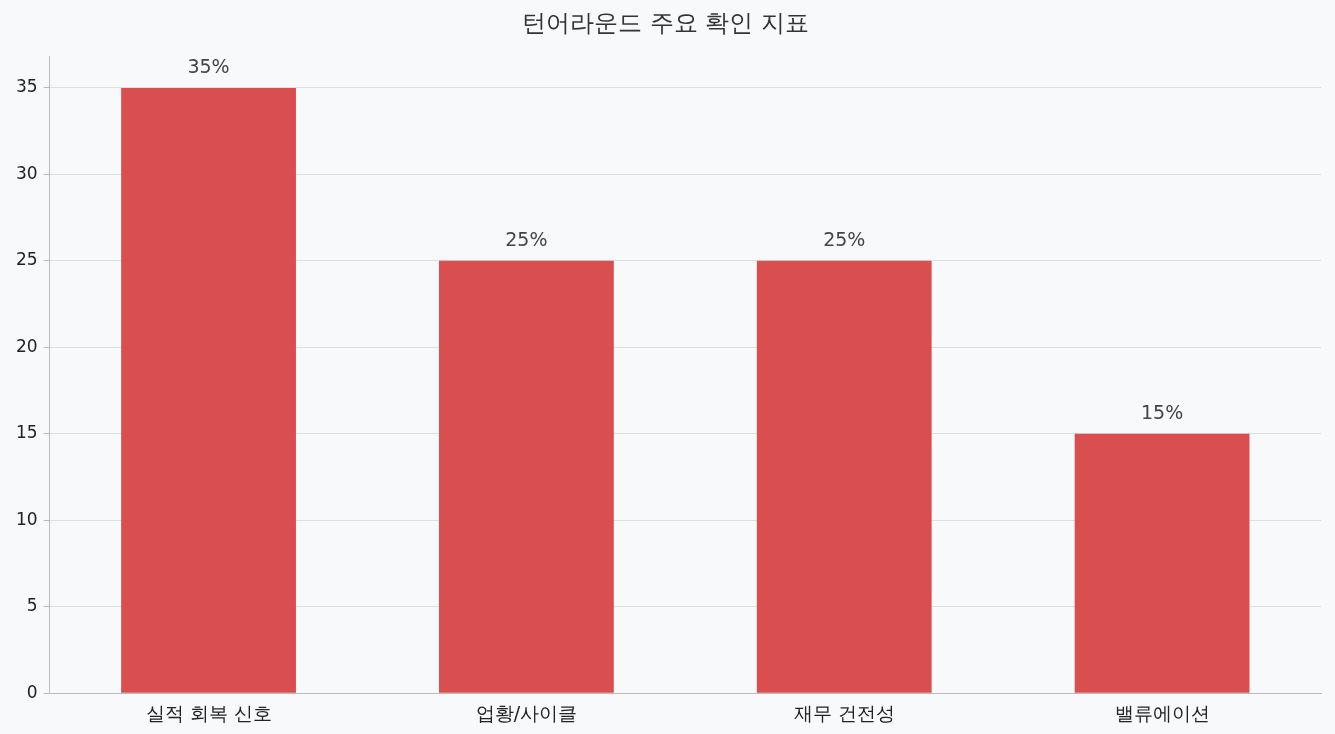 Image resolution: width=1335 pixels, height=734 pixels. What do you see at coordinates (26, 345) in the screenshot?
I see `y-tick-label: 20` at bounding box center [26, 345].